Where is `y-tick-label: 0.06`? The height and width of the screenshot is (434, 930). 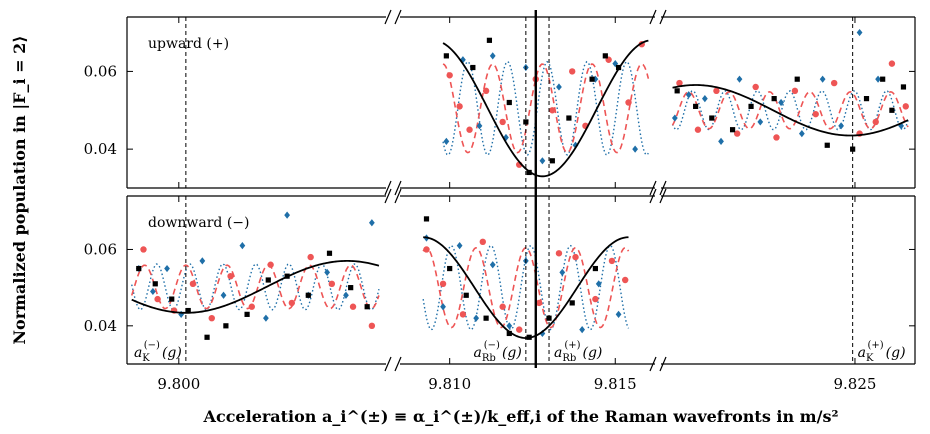
y-tick-label: 0.06 is located at coordinates (100, 249).